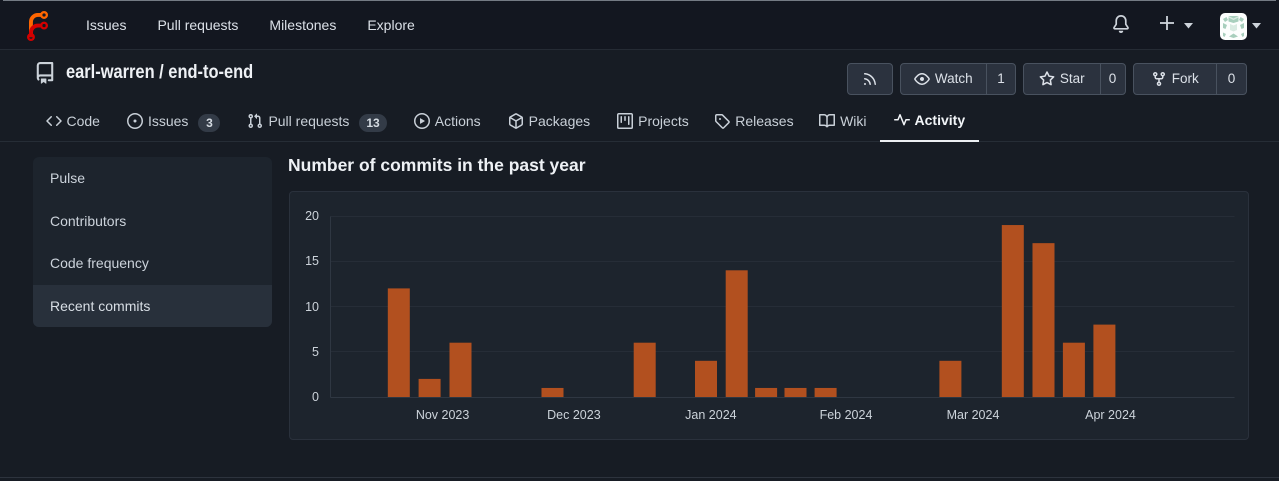 This screenshot has height=481, width=1279. I want to click on svg-text: 15, so click(312, 261).